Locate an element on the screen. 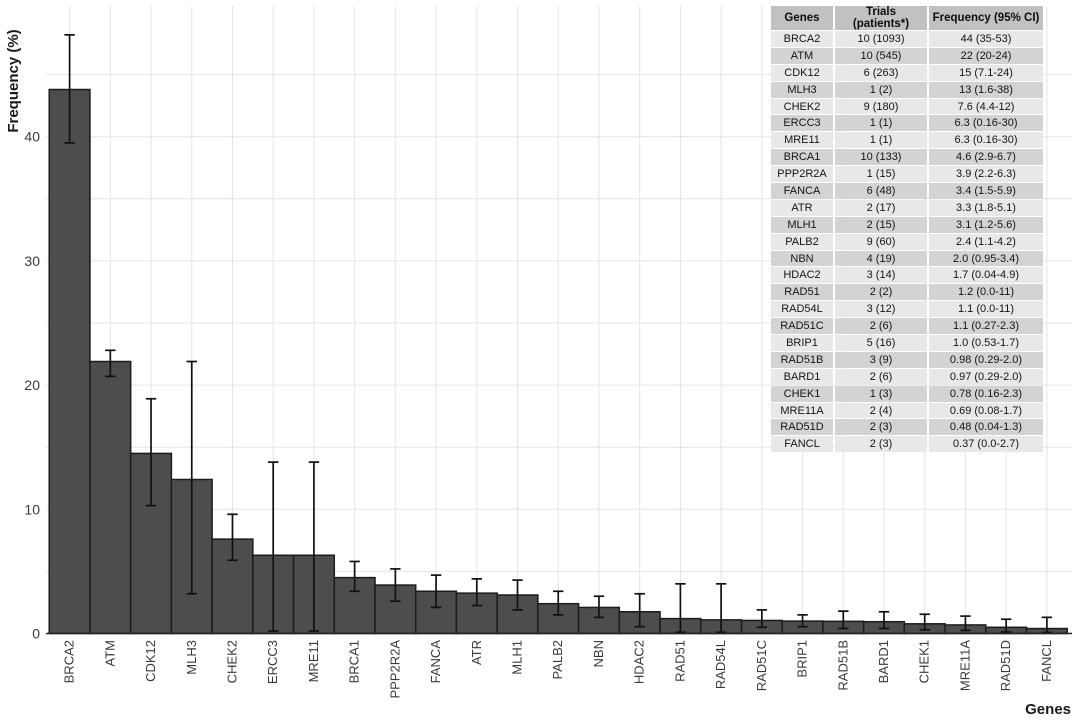 The height and width of the screenshot is (723, 1080). table-row: HDAC2 3 (14) 1.7 (0.04-4.9) is located at coordinates (907, 275).